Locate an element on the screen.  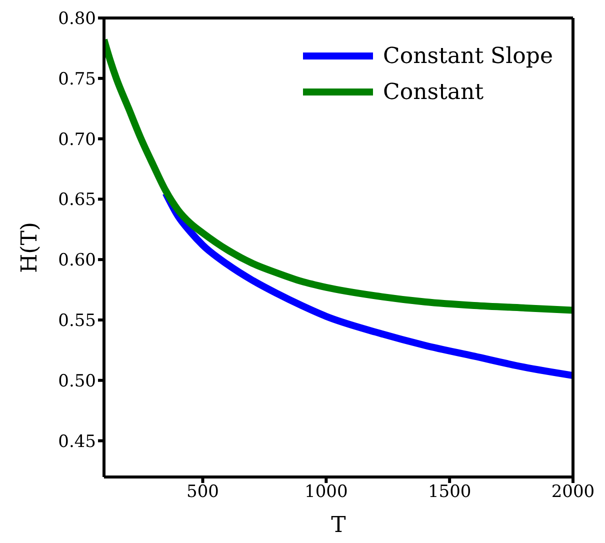
y-tick-label: 0.80 is located at coordinates (77, 19).